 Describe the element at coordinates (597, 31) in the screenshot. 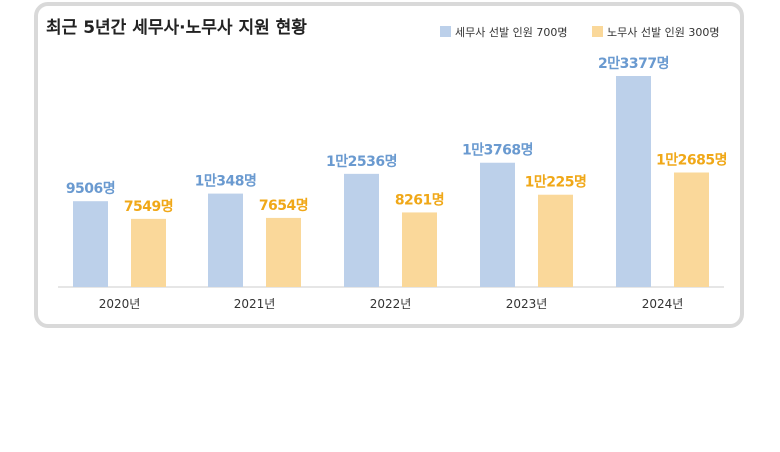

I see `legend-swatch-labor-attorney` at that location.